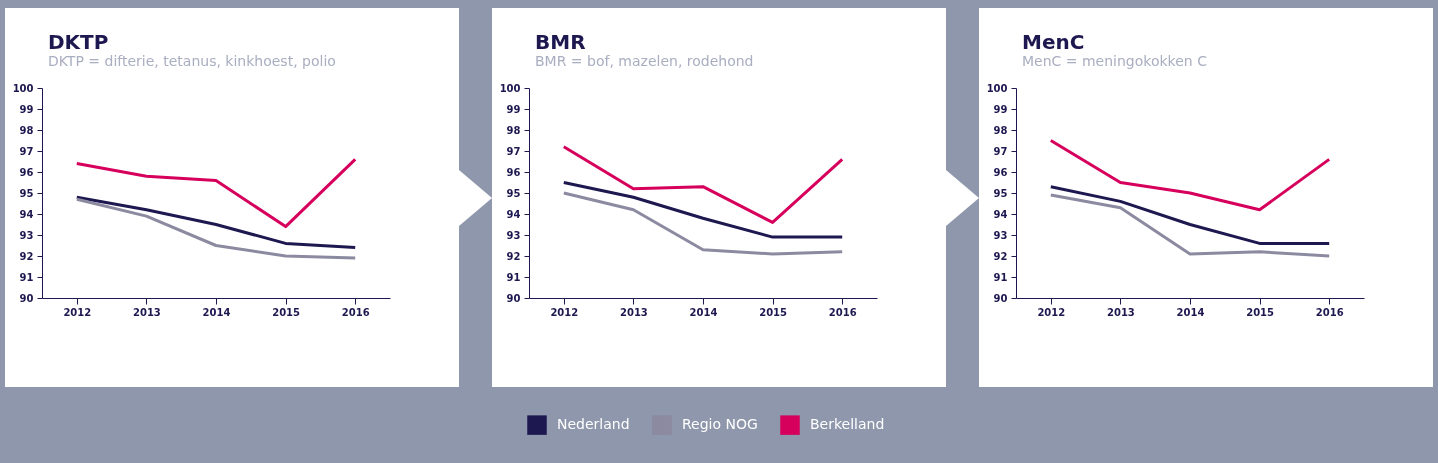 The image size is (1438, 463). Describe the element at coordinates (78, 42) in the screenshot. I see `chart-title: DKTP` at that location.